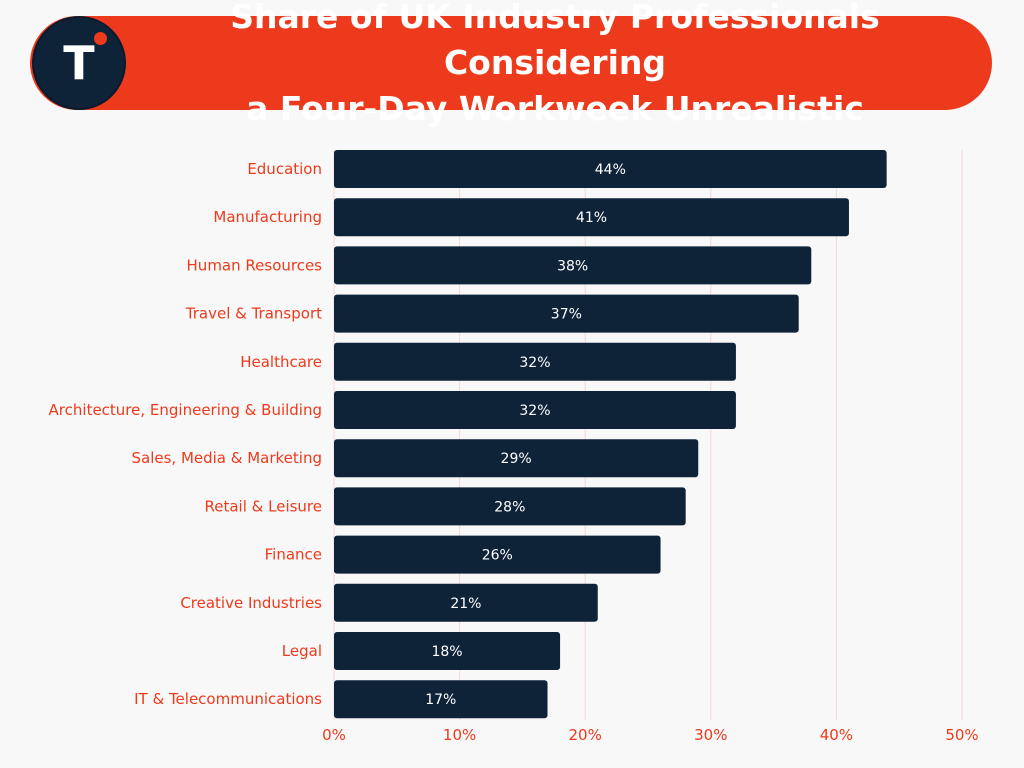 The width and height of the screenshot is (1024, 768). Describe the element at coordinates (293, 555) in the screenshot. I see `category-label: Finance` at that location.